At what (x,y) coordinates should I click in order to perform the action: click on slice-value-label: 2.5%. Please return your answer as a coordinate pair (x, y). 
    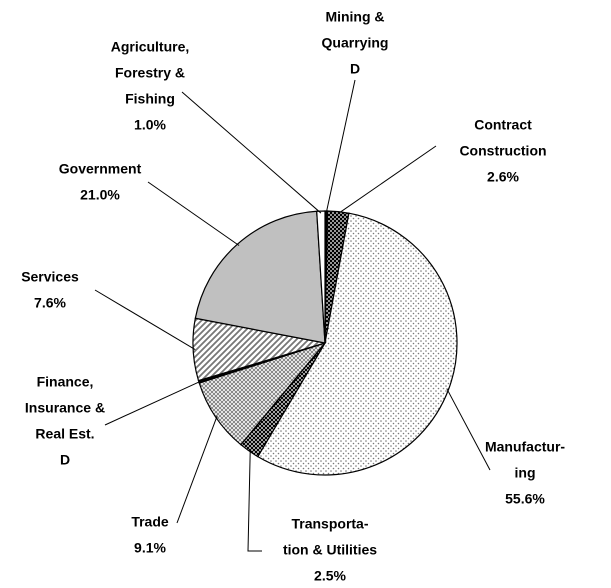
    Looking at the image, I should click on (330, 576).